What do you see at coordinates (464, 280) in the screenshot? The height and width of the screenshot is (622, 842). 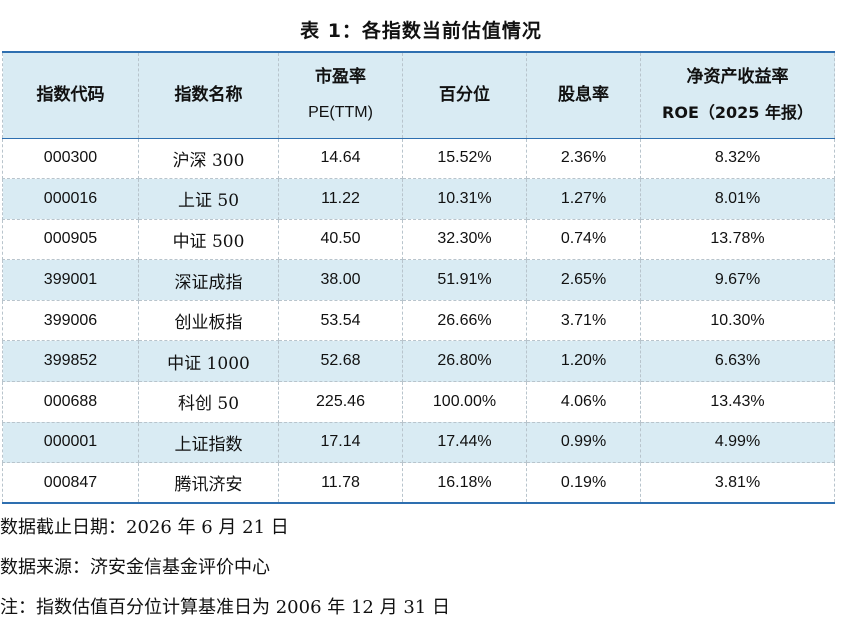 I see `cell-percentile: 51.91%` at bounding box center [464, 280].